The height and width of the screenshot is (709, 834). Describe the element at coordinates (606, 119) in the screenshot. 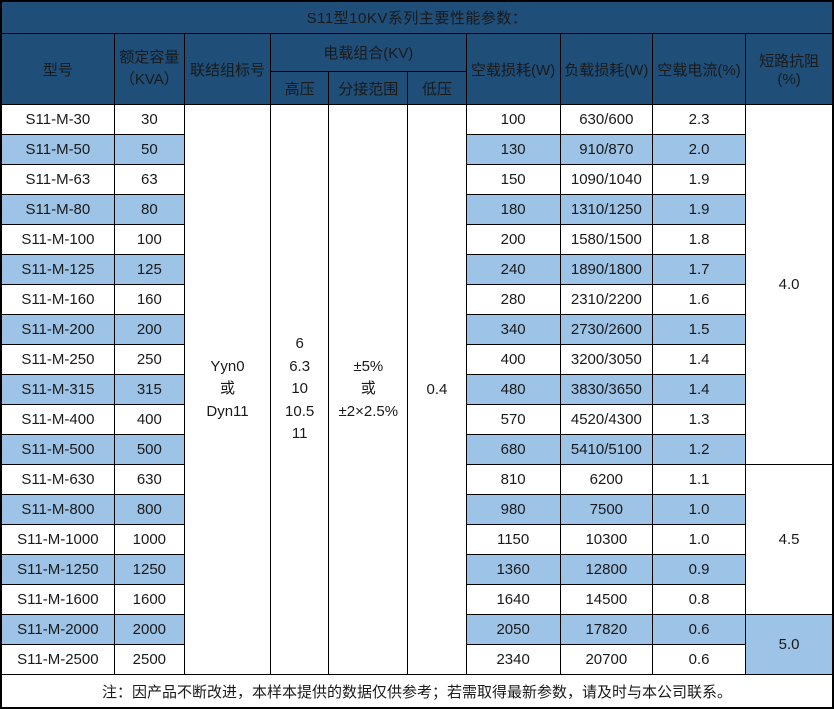

I see `load-loss-cell: 630/600` at that location.